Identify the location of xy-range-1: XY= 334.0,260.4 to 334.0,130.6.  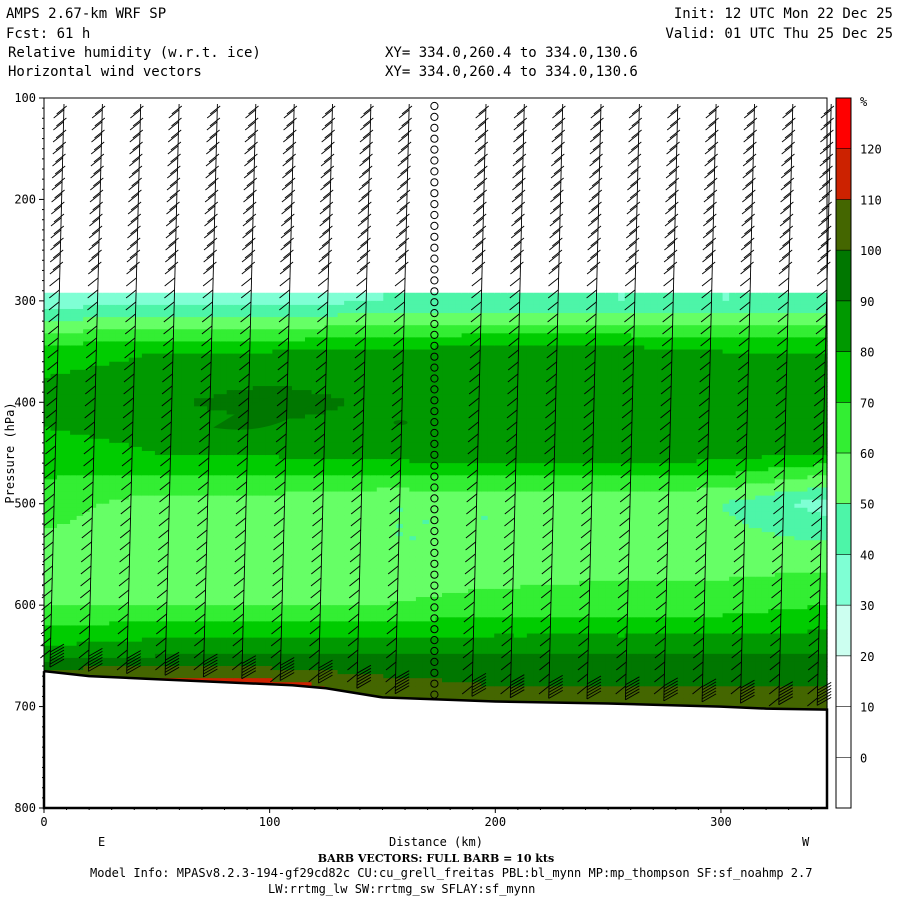
(511, 53).